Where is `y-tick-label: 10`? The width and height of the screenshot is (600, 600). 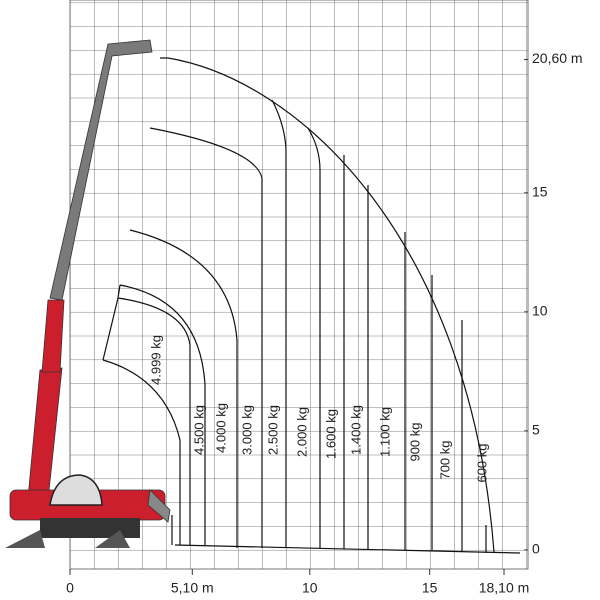 y-tick-label: 10 is located at coordinates (540, 311).